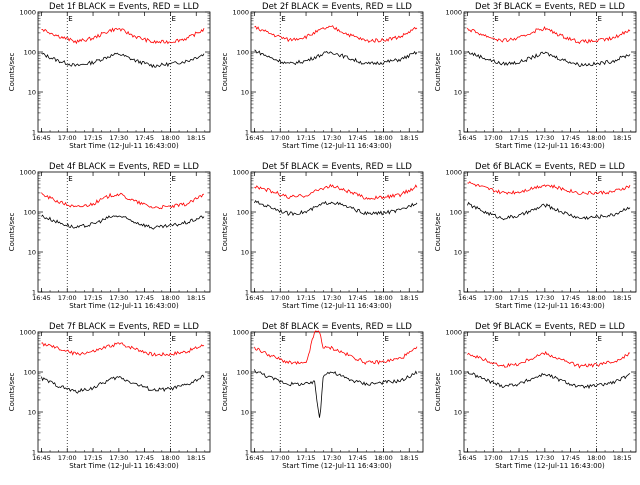 The image size is (640, 485). What do you see at coordinates (124, 327) in the screenshot?
I see `panel-title: Det 7f BLACK = Events, RED = LLD` at bounding box center [124, 327].